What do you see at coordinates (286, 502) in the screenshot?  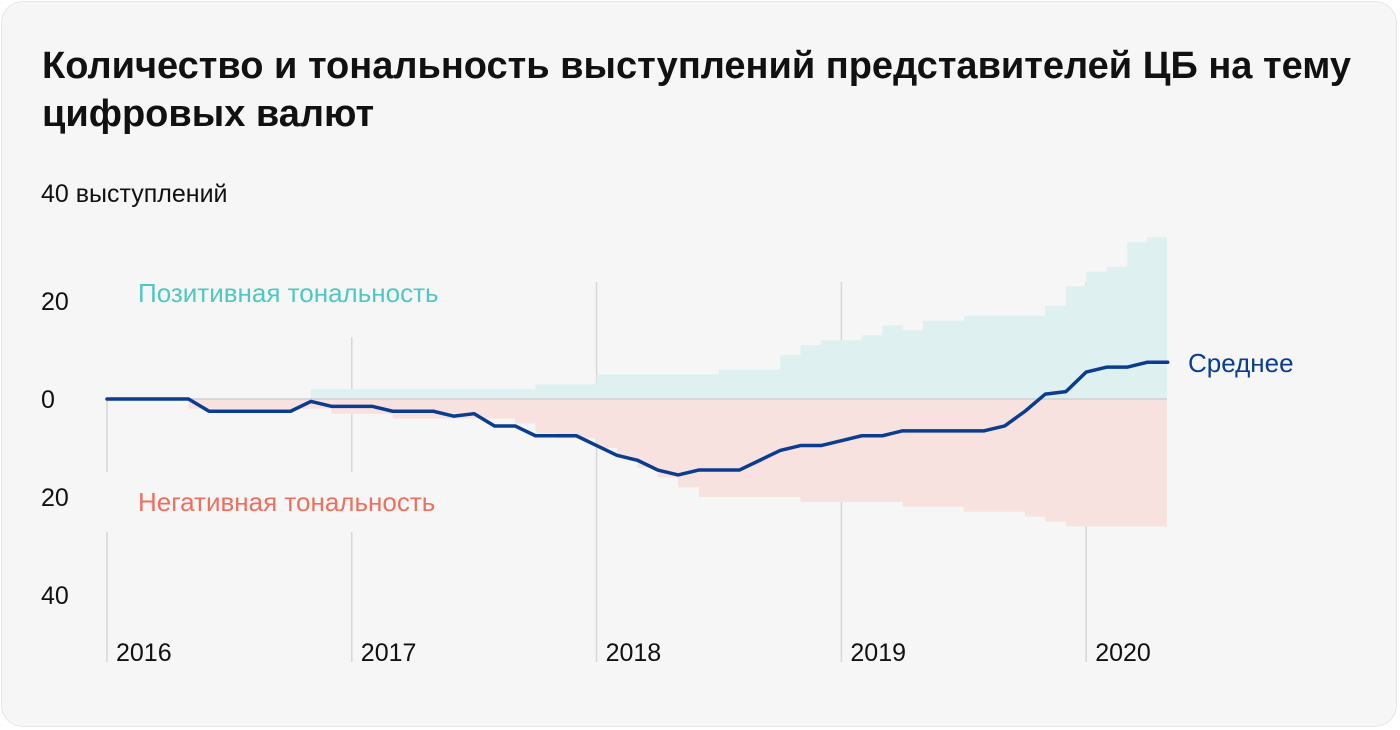 I see `negative-tone-label: Негативная тональность` at bounding box center [286, 502].